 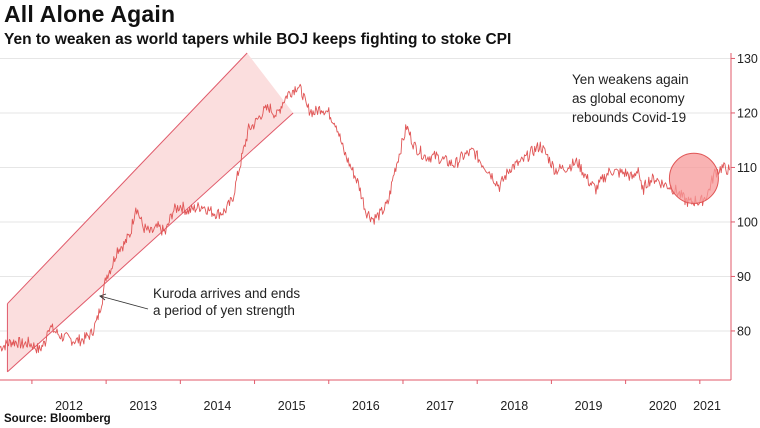 I want to click on x-tick-label: 2013, so click(x=143, y=406).